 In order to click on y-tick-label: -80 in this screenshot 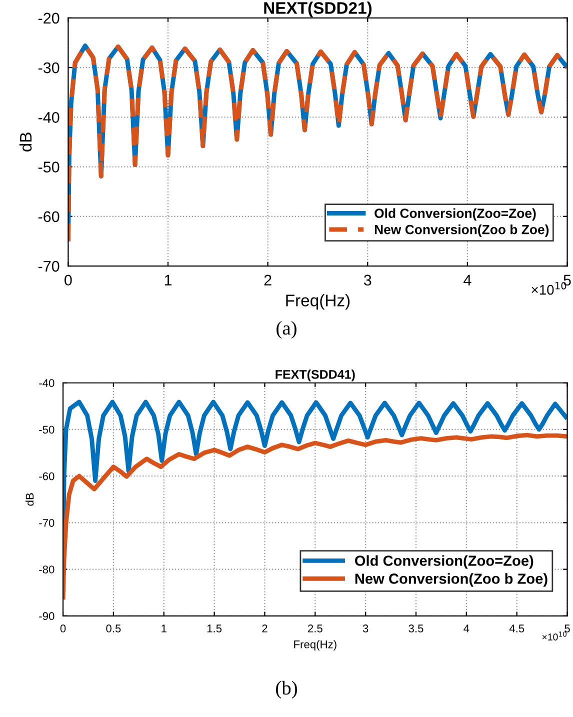, I will do `click(46, 570)`.